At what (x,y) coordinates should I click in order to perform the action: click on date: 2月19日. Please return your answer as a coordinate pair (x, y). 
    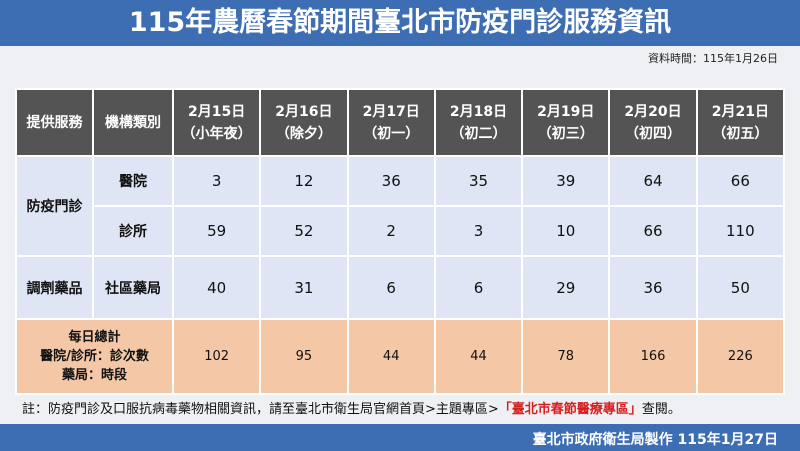
    Looking at the image, I should click on (566, 111).